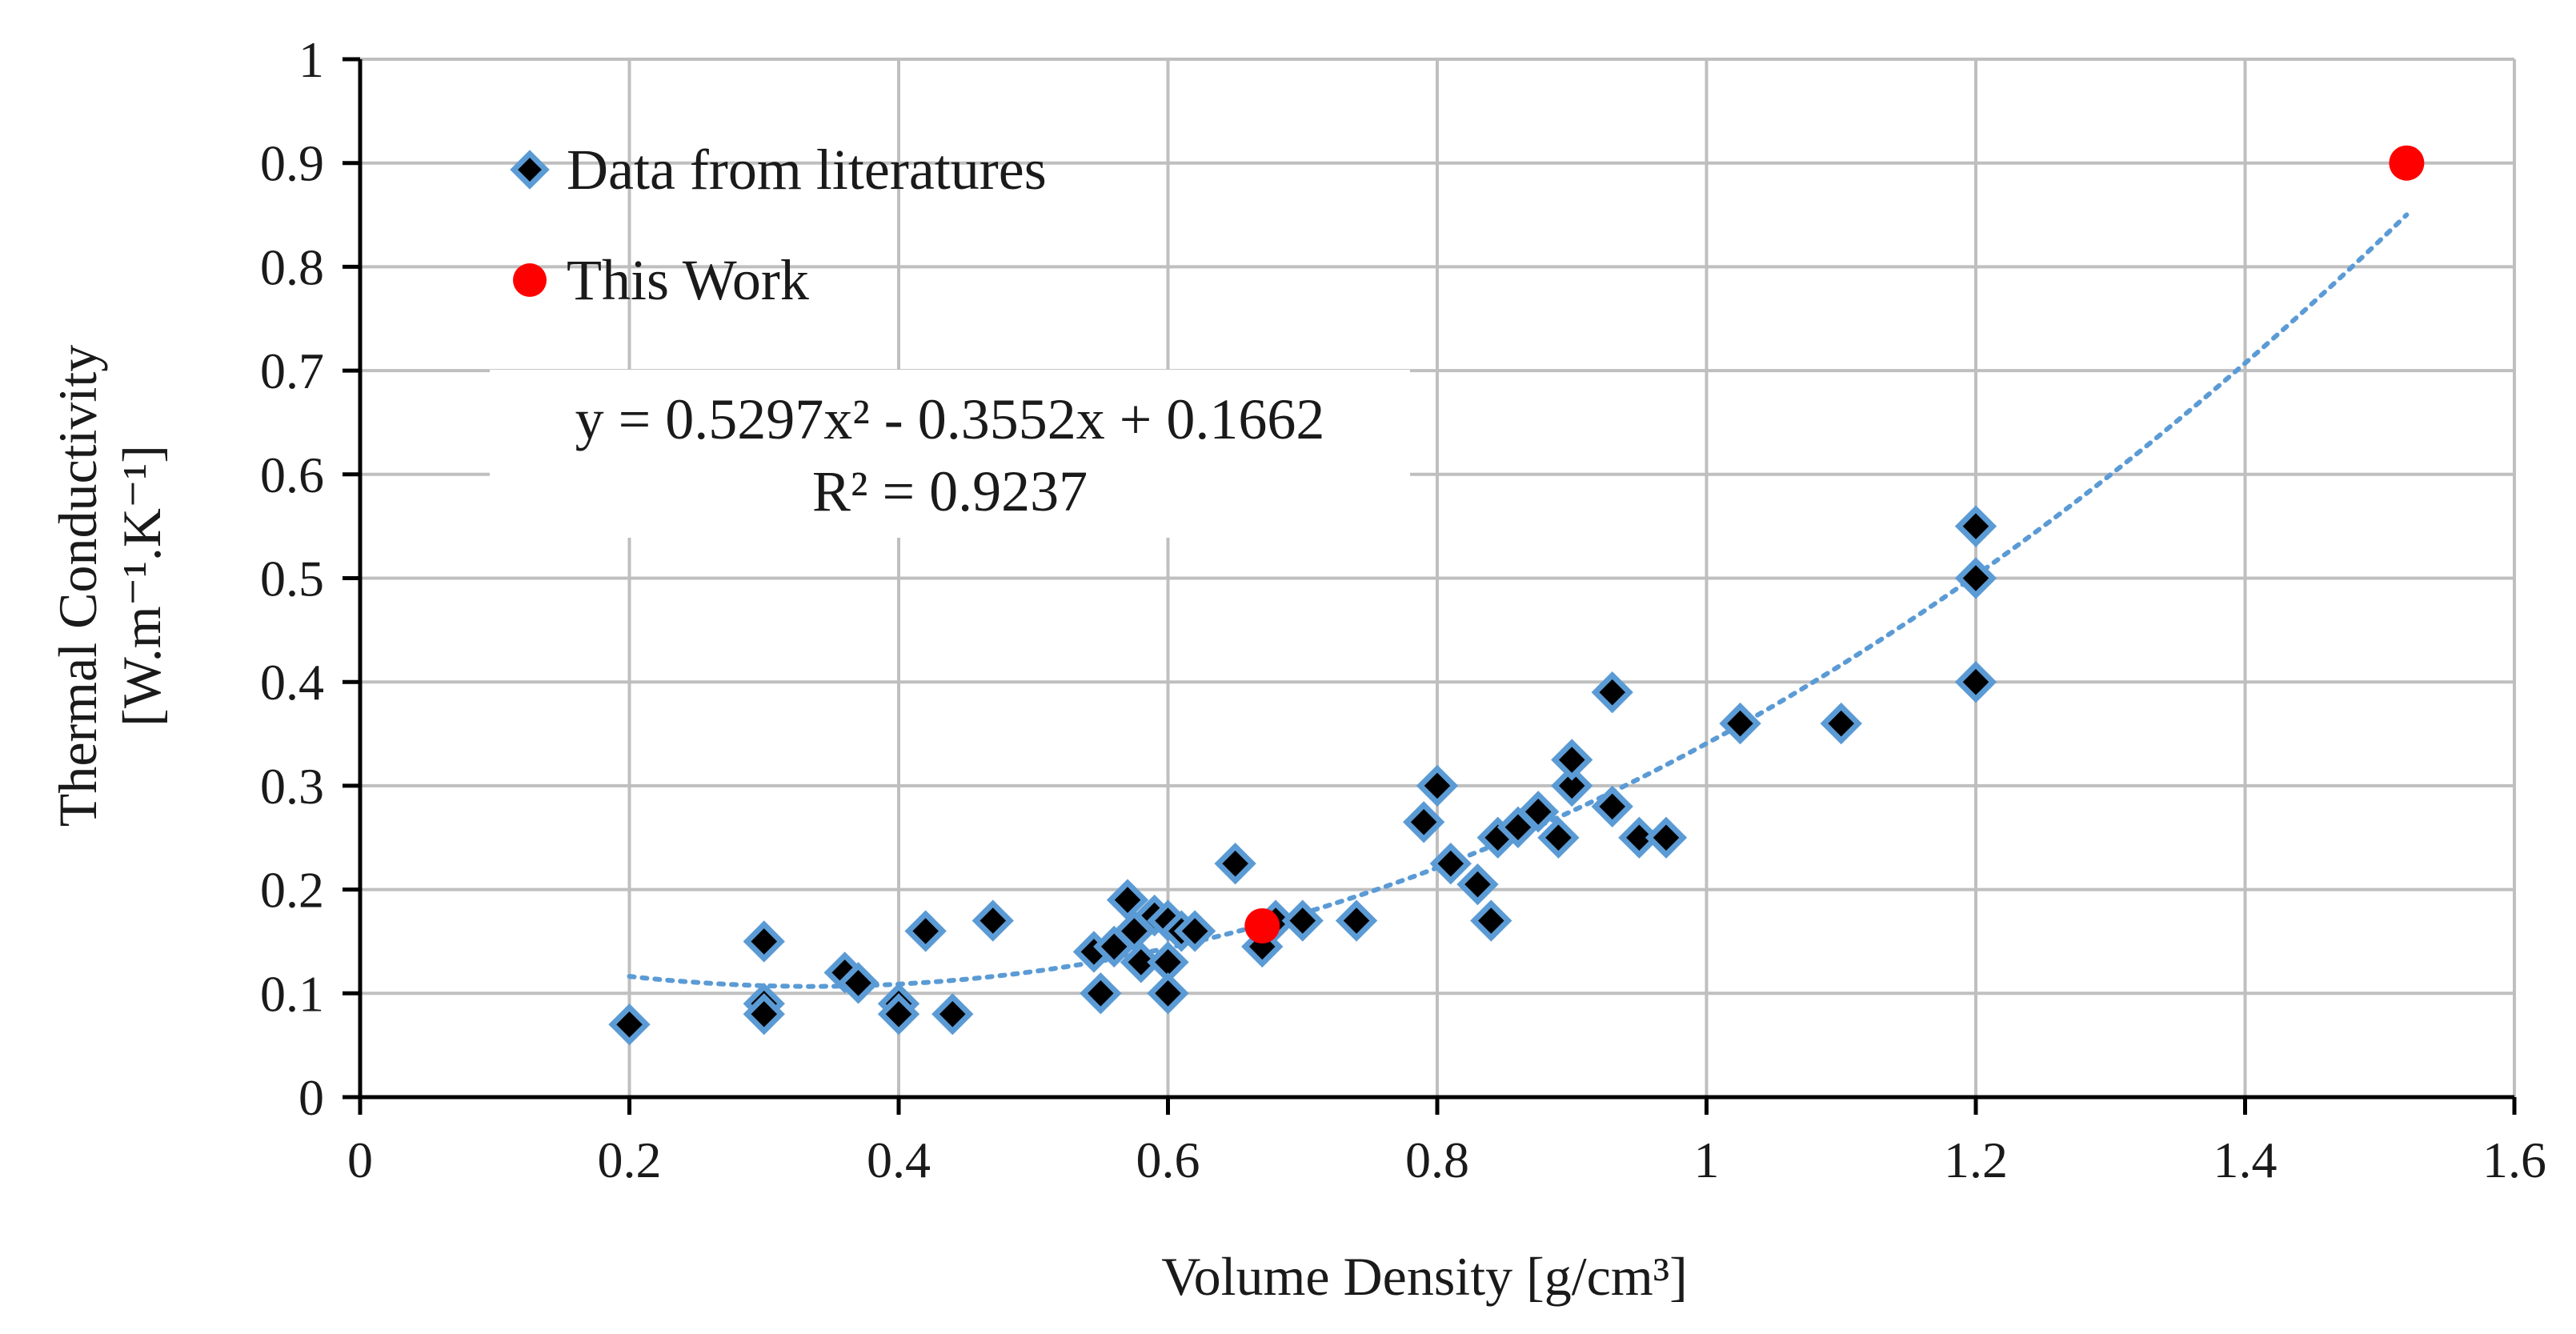 The width and height of the screenshot is (2576, 1334). I want to click on r-squared-label: R² = 0.9237, so click(950, 491).